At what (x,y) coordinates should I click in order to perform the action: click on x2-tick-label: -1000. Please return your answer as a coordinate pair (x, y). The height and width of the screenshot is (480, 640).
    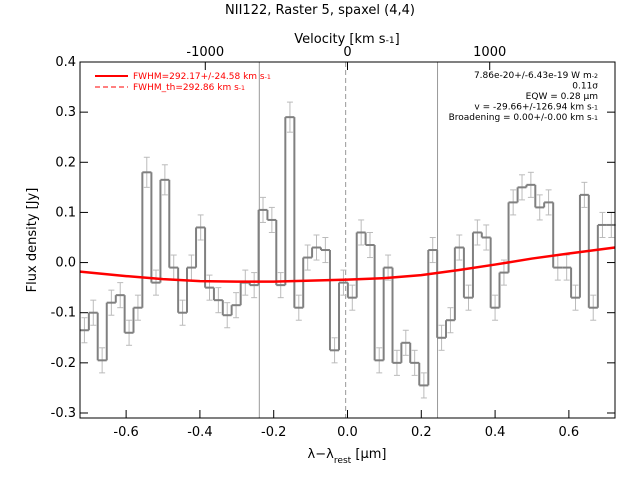
    Looking at the image, I should click on (205, 52).